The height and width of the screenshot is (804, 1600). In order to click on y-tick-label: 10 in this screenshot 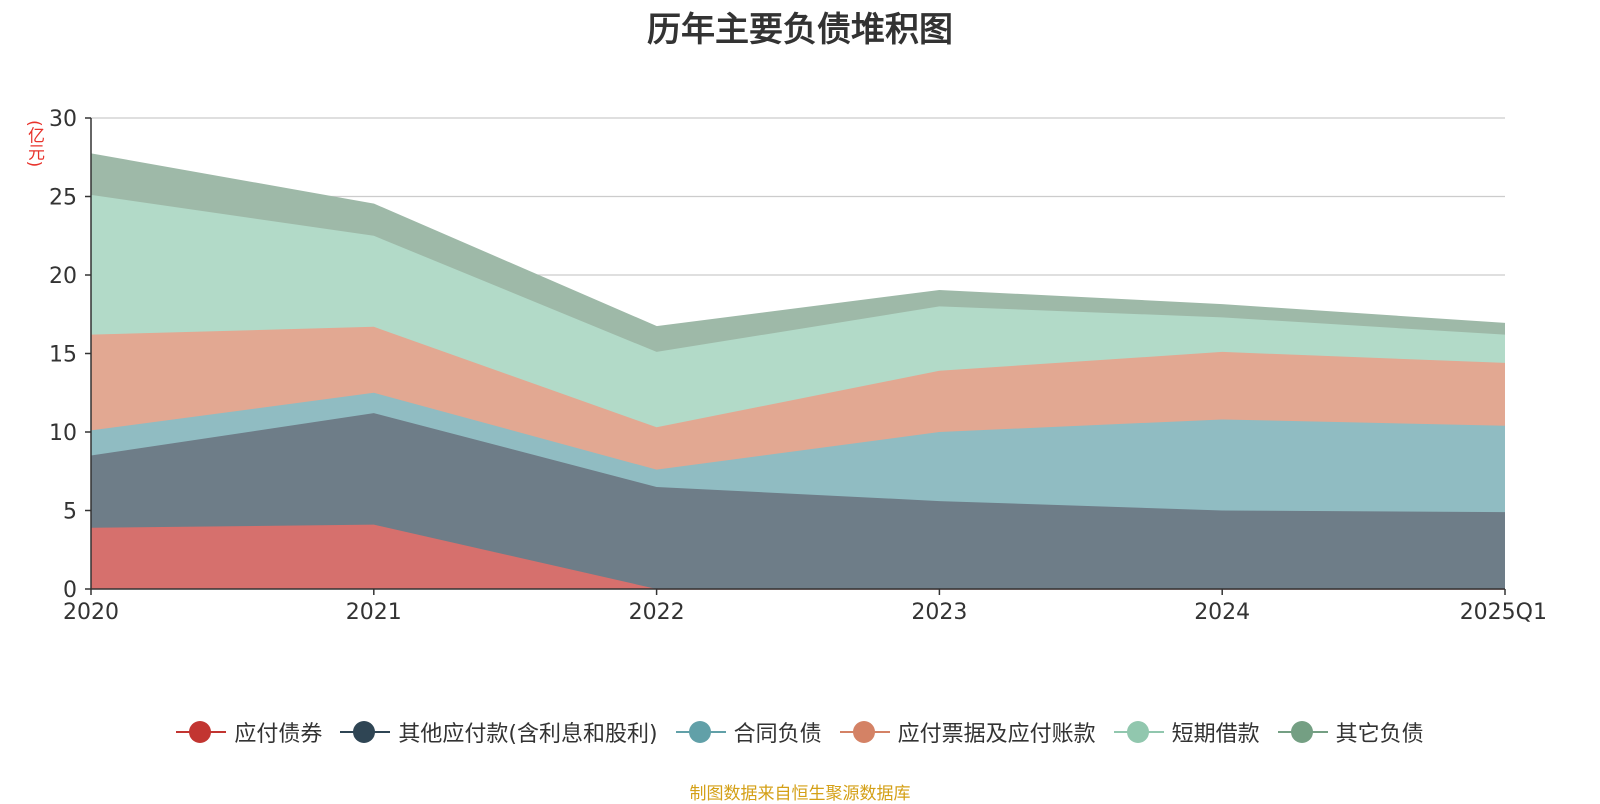, I will do `click(63, 433)`.